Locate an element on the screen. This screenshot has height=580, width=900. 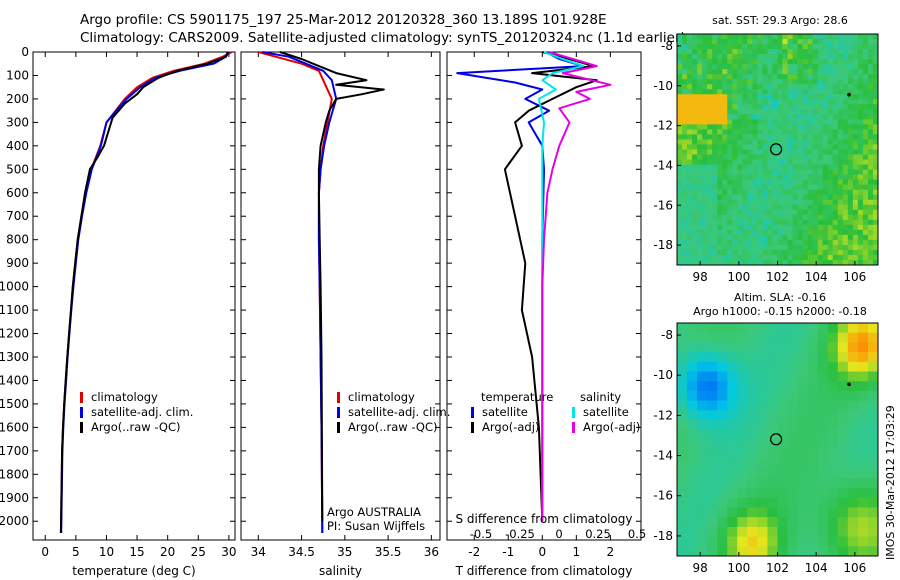
series-line is located at coordinates (576, 286).